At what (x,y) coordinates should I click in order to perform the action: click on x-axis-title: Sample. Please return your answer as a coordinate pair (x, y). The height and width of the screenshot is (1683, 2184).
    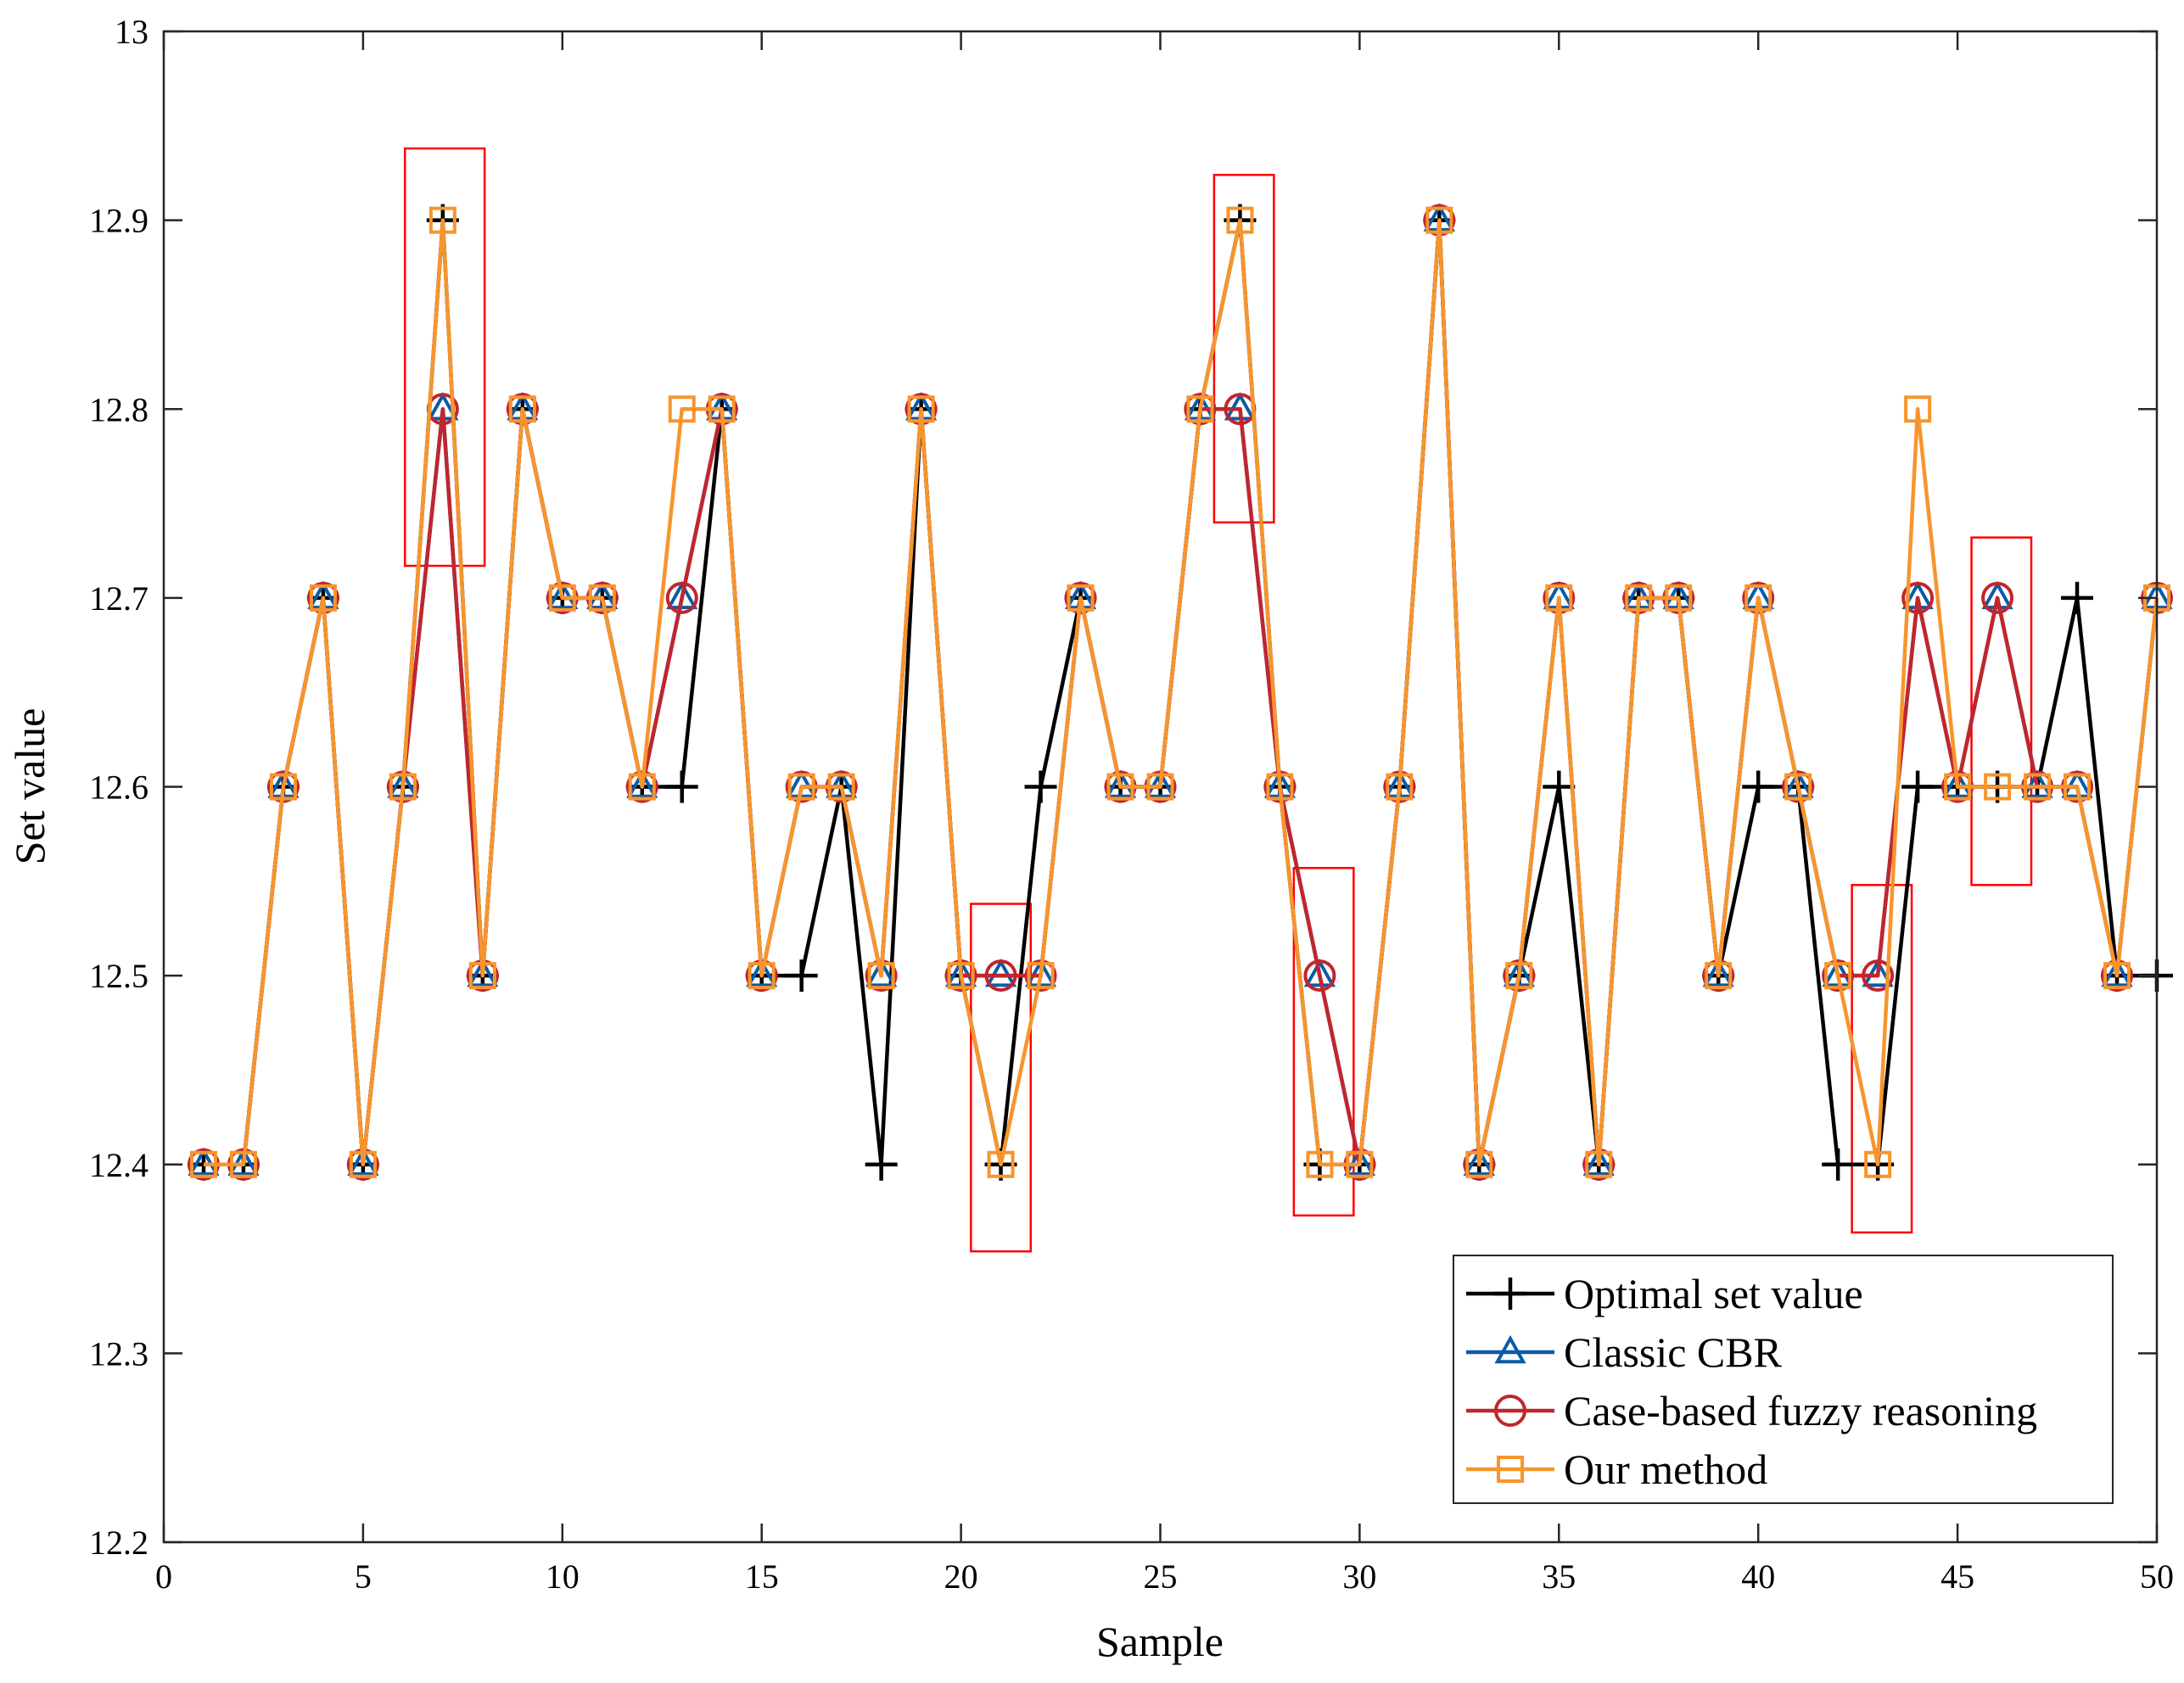
    Looking at the image, I should click on (1160, 1641).